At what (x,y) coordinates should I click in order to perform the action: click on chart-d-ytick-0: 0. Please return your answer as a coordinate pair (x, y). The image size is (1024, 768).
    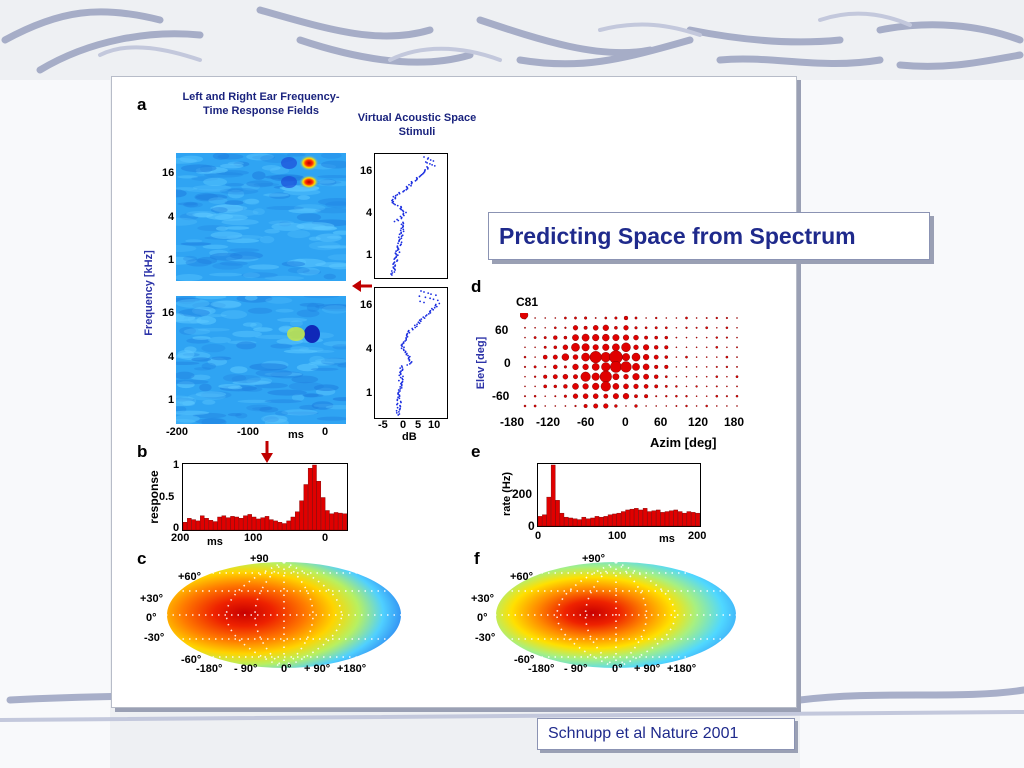
    Looking at the image, I should click on (507, 363).